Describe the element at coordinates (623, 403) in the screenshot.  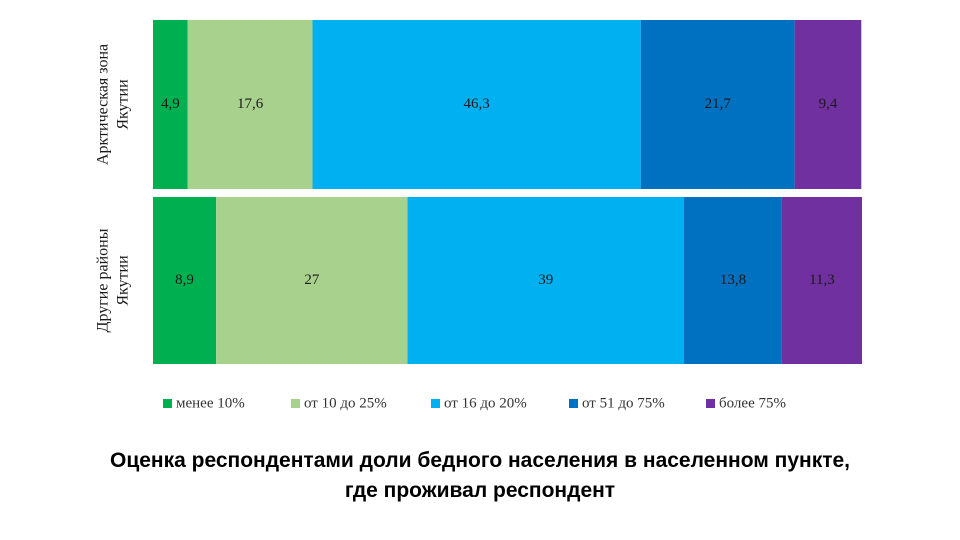
I see `legend-label-4: от 51 до 75%` at that location.